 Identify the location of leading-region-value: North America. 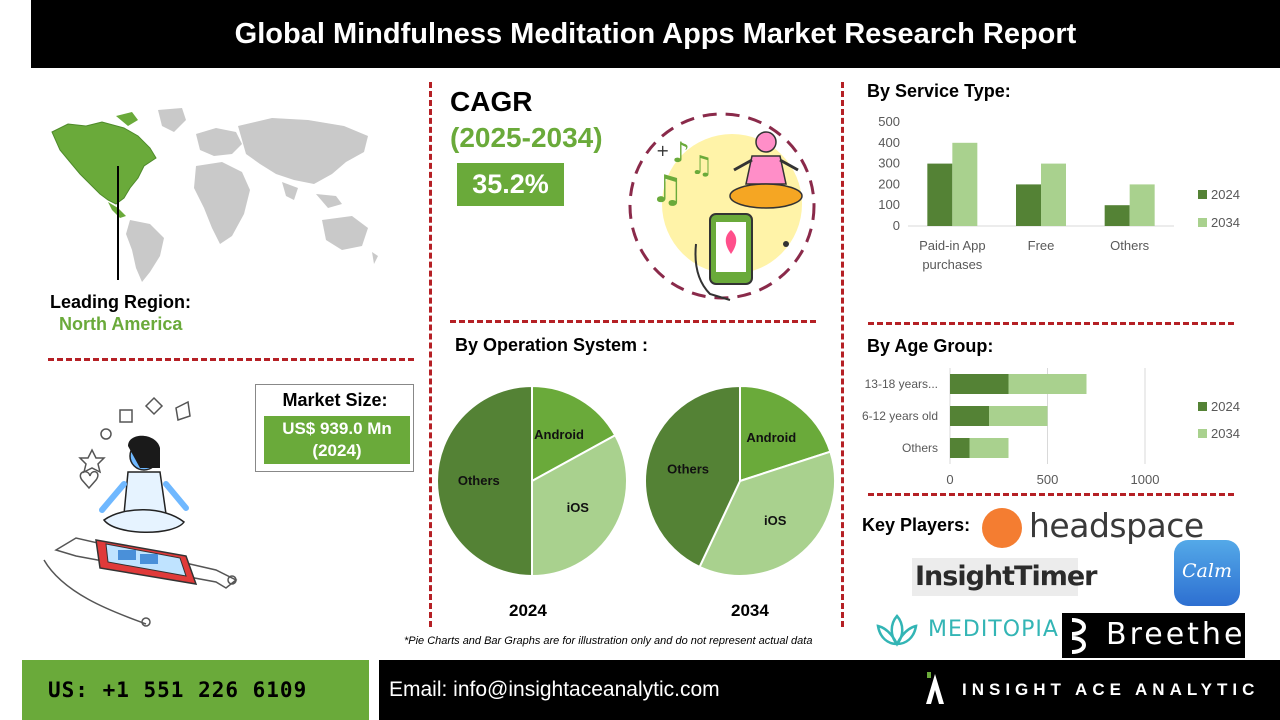
(121, 324).